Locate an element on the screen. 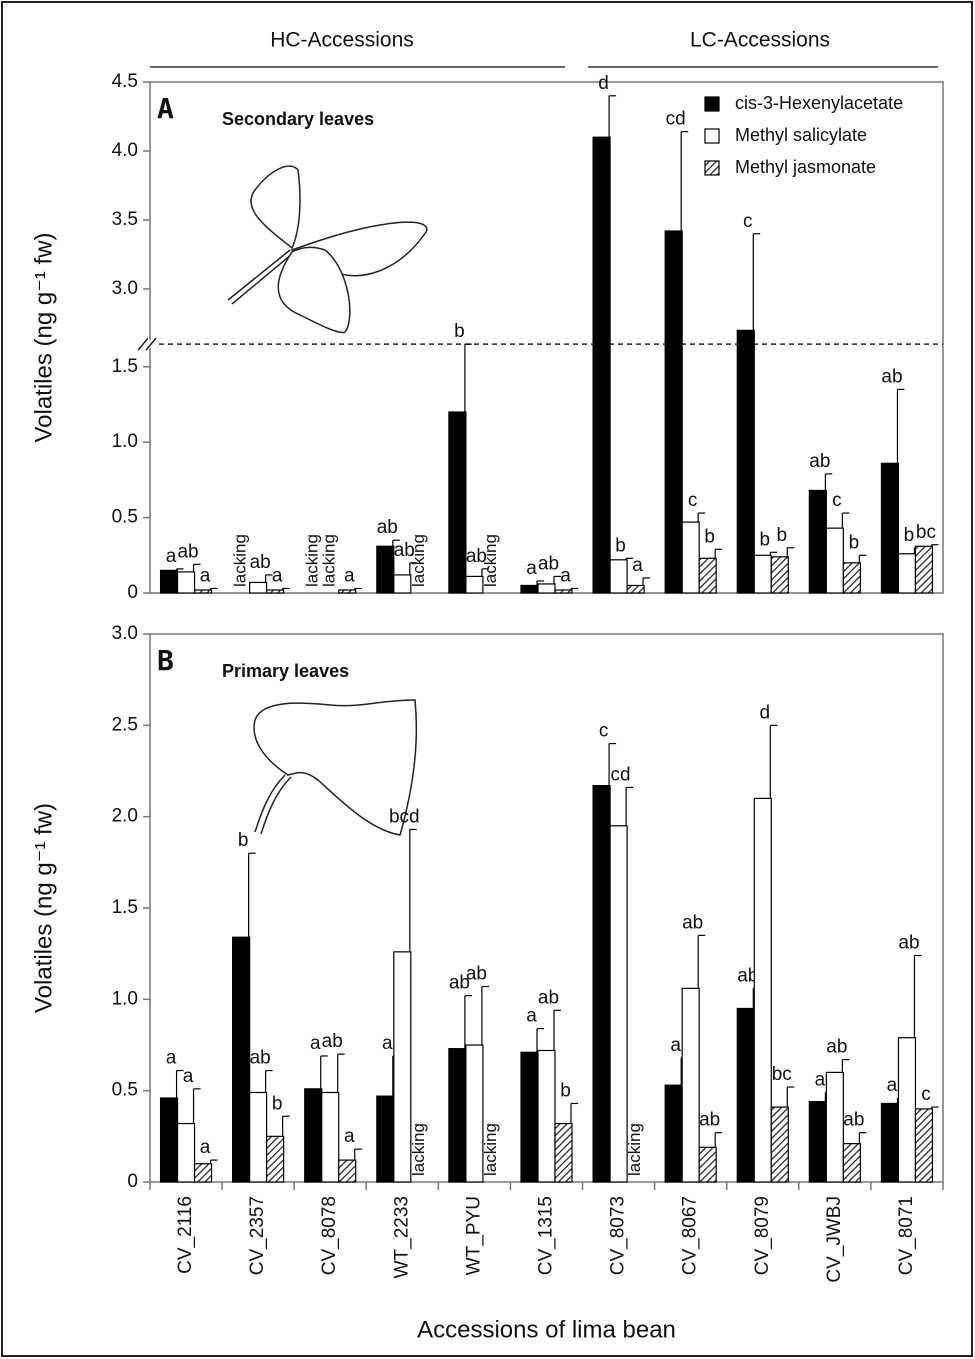 The height and width of the screenshot is (1359, 975). x-tick-label: CV_2357 is located at coordinates (257, 1235).